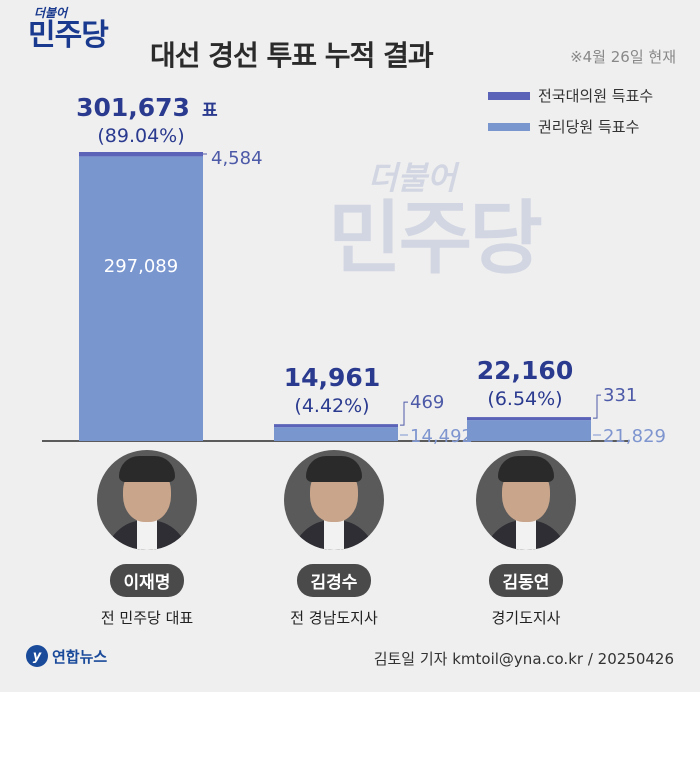 The width and height of the screenshot is (700, 768). Describe the element at coordinates (334, 580) in the screenshot. I see `candidate-name-1: 김경수` at that location.